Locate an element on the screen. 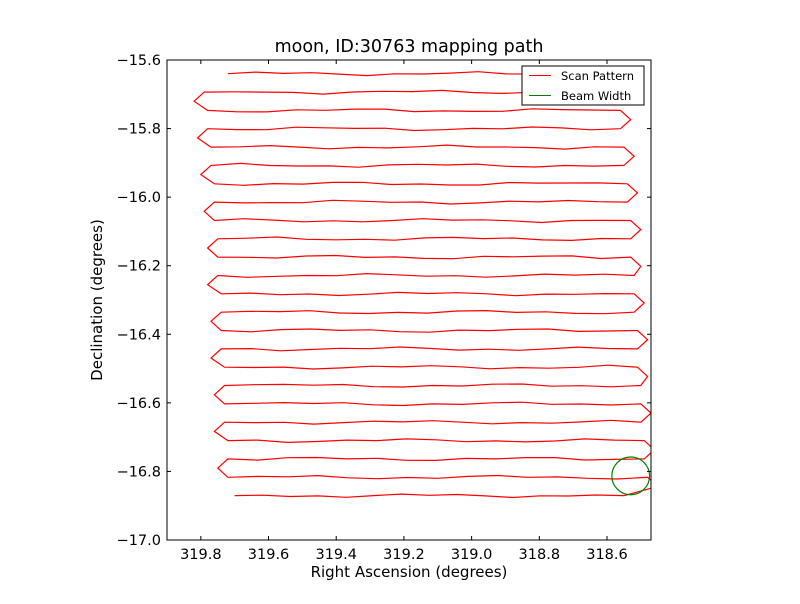  x-tick-label: 319.8 is located at coordinates (201, 555).